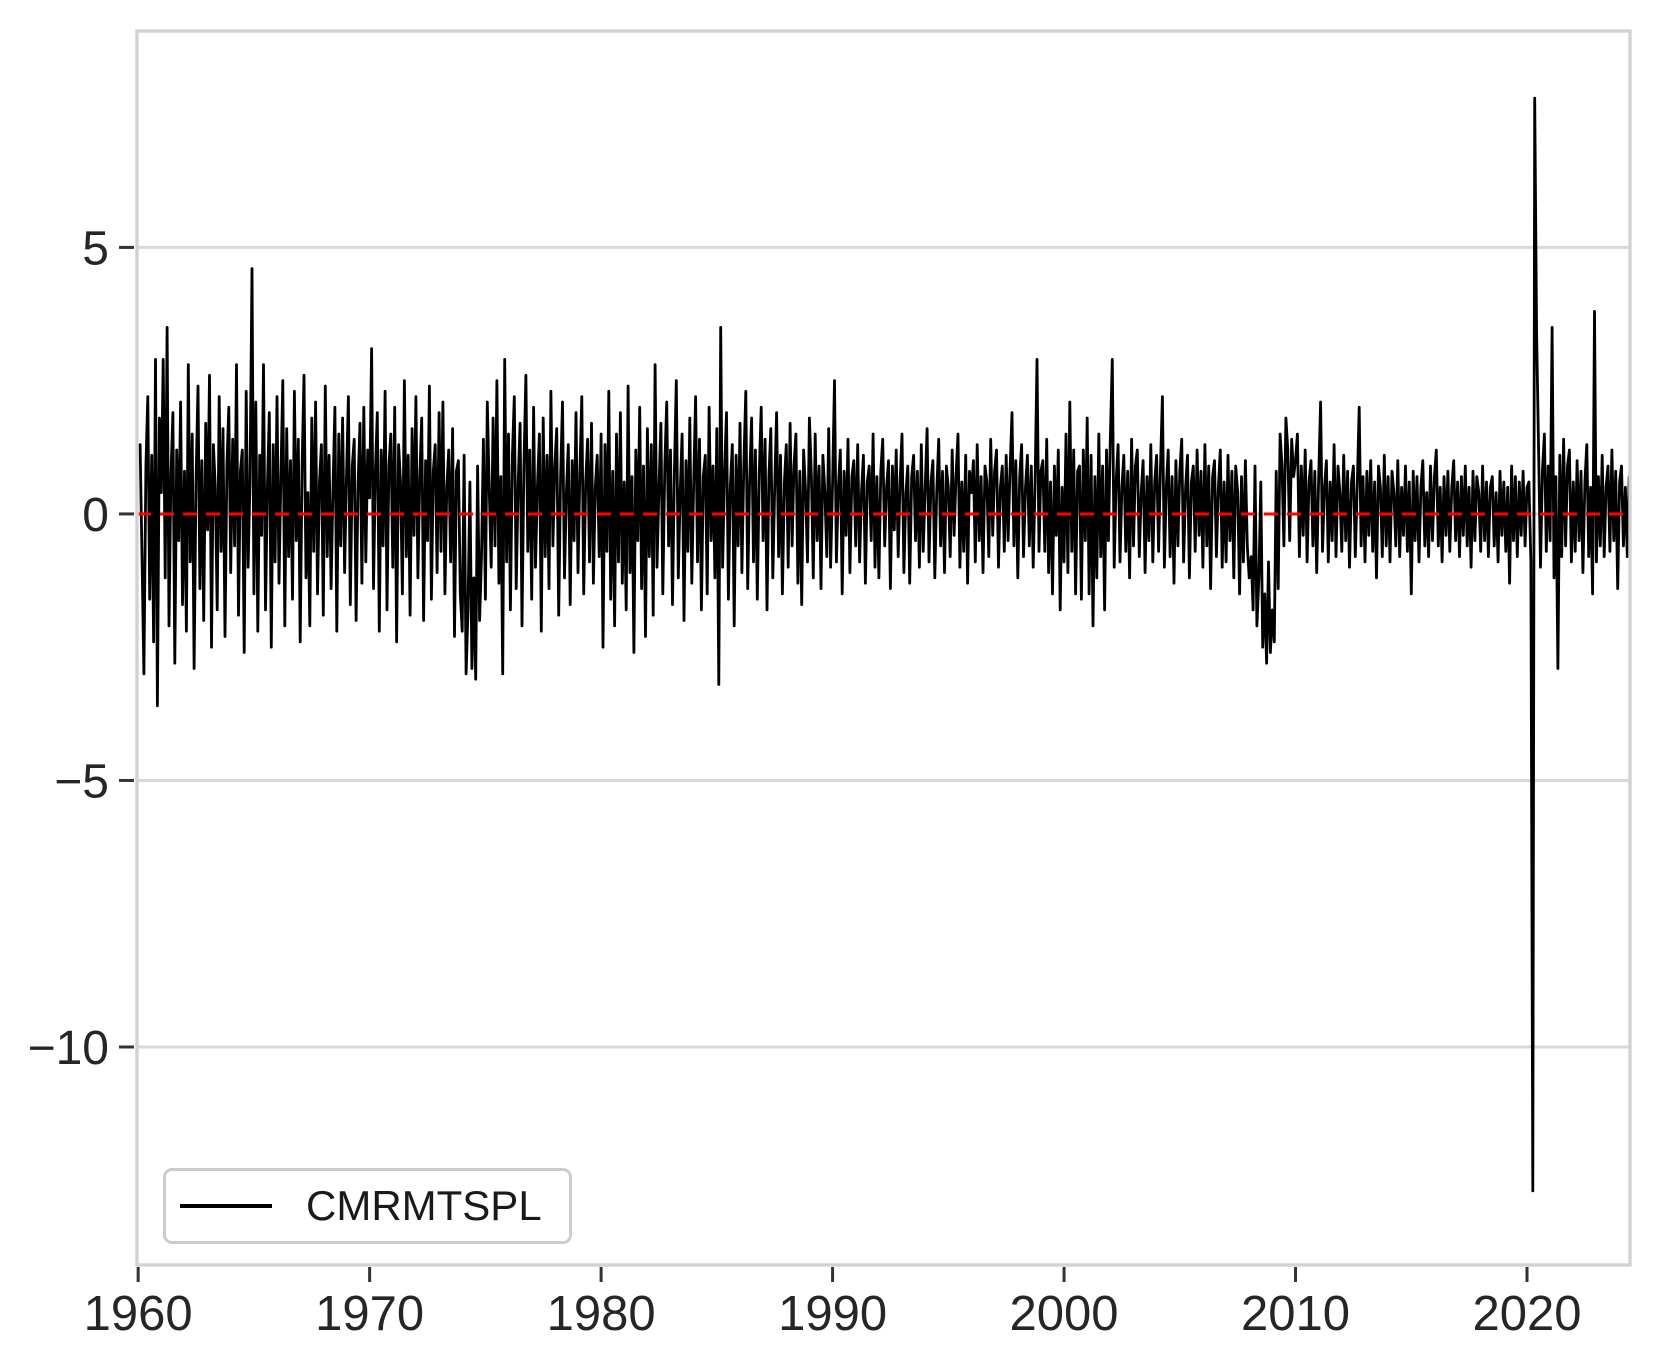 The height and width of the screenshot is (1370, 1661). Describe the element at coordinates (1526, 1314) in the screenshot. I see `x-tick-label: 2020` at that location.